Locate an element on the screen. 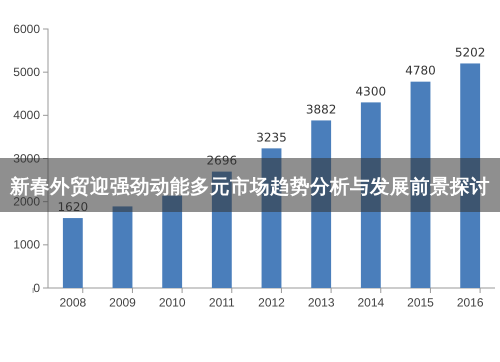 The height and width of the screenshot is (362, 500). x-tick-label: 2013 is located at coordinates (321, 303).